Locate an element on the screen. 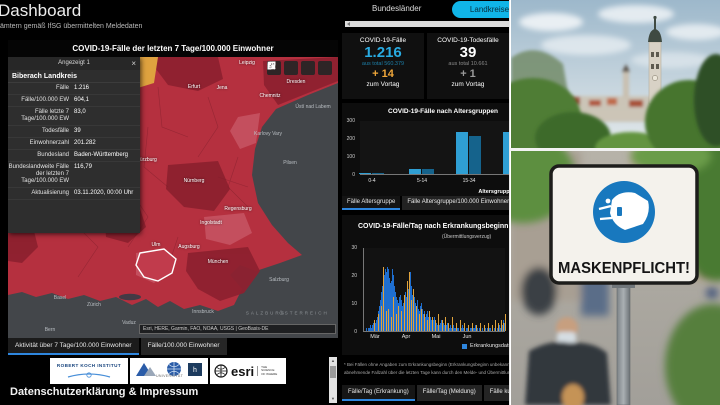 This screenshot has height=405, width=720. tab-faelle-altersgruppe-100000: Fälle Altersgruppe/100.000 Einwohner is located at coordinates (456, 203).